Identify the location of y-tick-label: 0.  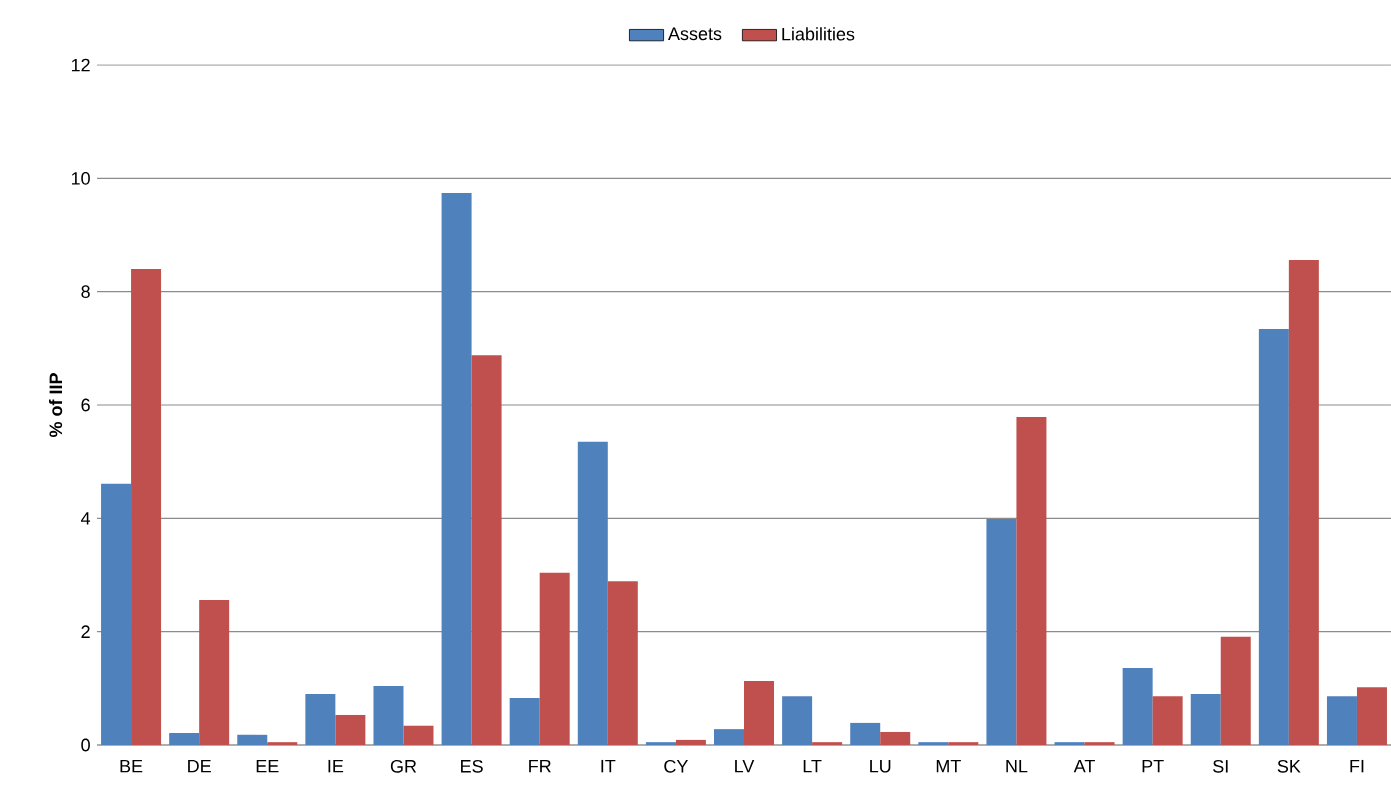
(85, 745).